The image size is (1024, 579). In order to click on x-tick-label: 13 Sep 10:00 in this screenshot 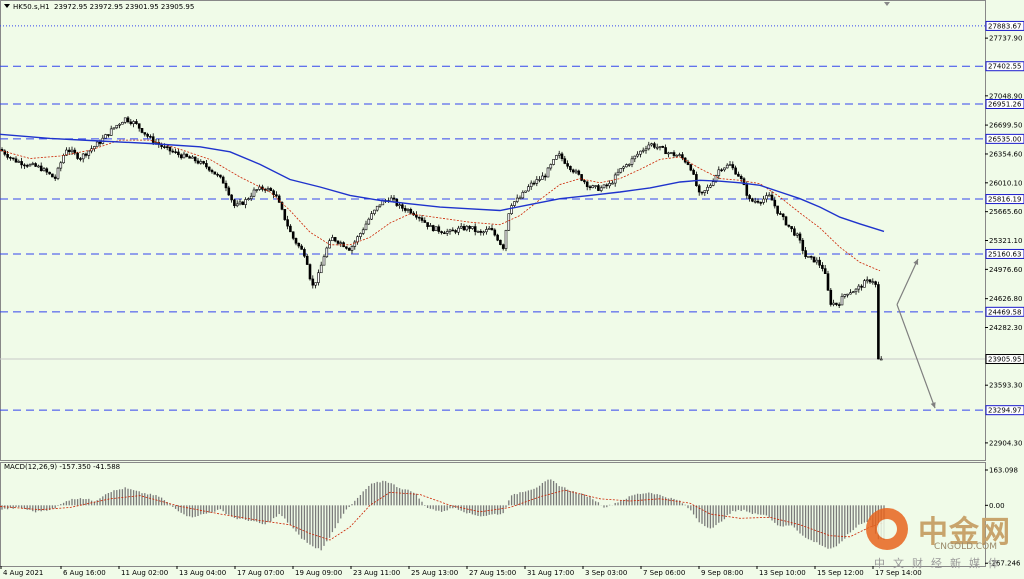, I will do `click(782, 573)`.